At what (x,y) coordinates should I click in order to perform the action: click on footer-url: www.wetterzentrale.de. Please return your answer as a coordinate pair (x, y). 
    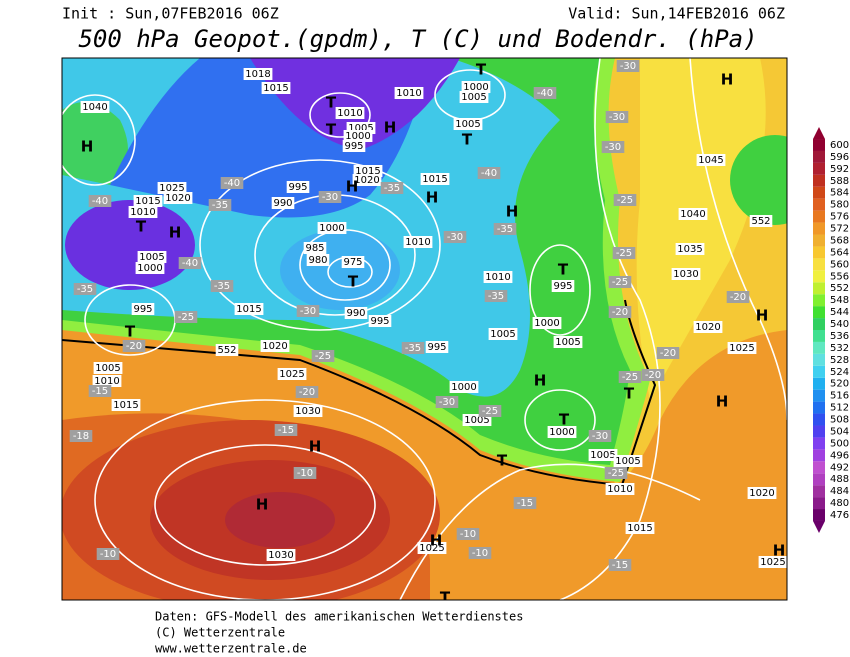
    Looking at the image, I should click on (231, 649).